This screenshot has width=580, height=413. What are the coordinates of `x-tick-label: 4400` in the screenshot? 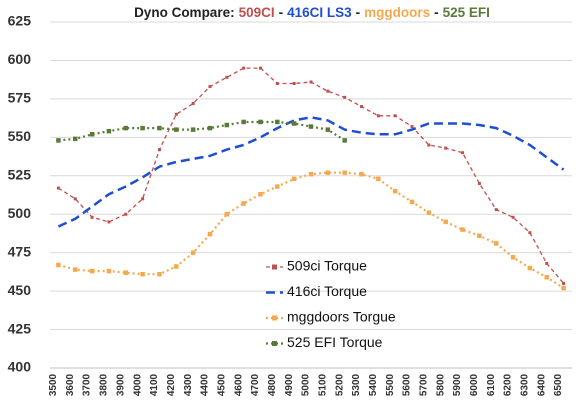 It's located at (205, 384).